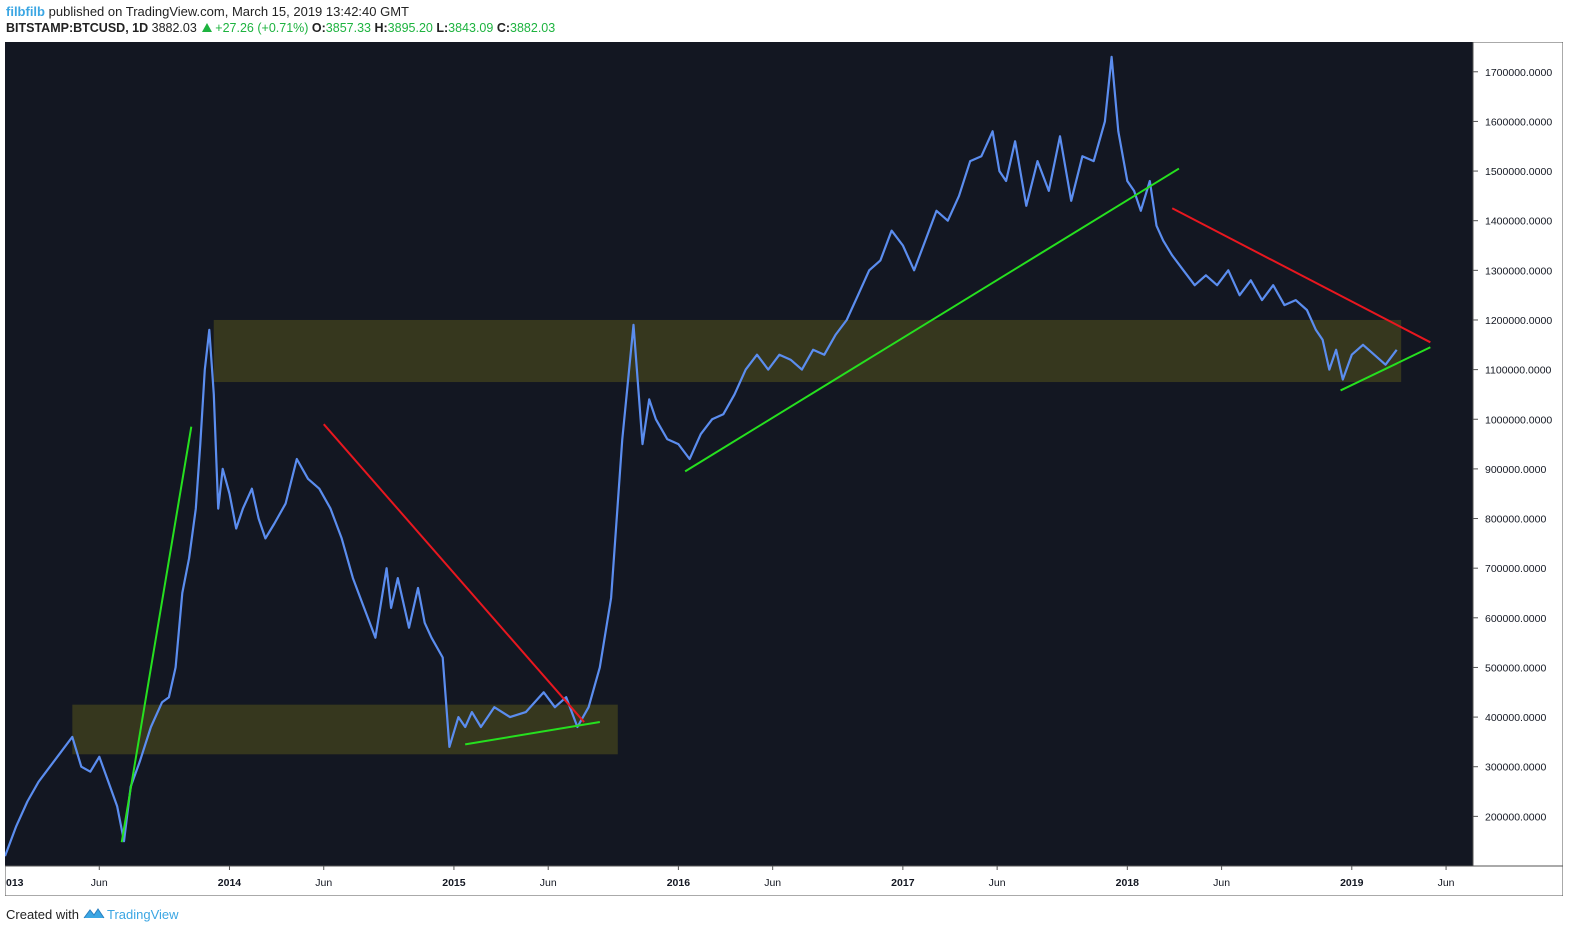  Describe the element at coordinates (174, 28) in the screenshot. I see `last-price: 3882.03` at that location.